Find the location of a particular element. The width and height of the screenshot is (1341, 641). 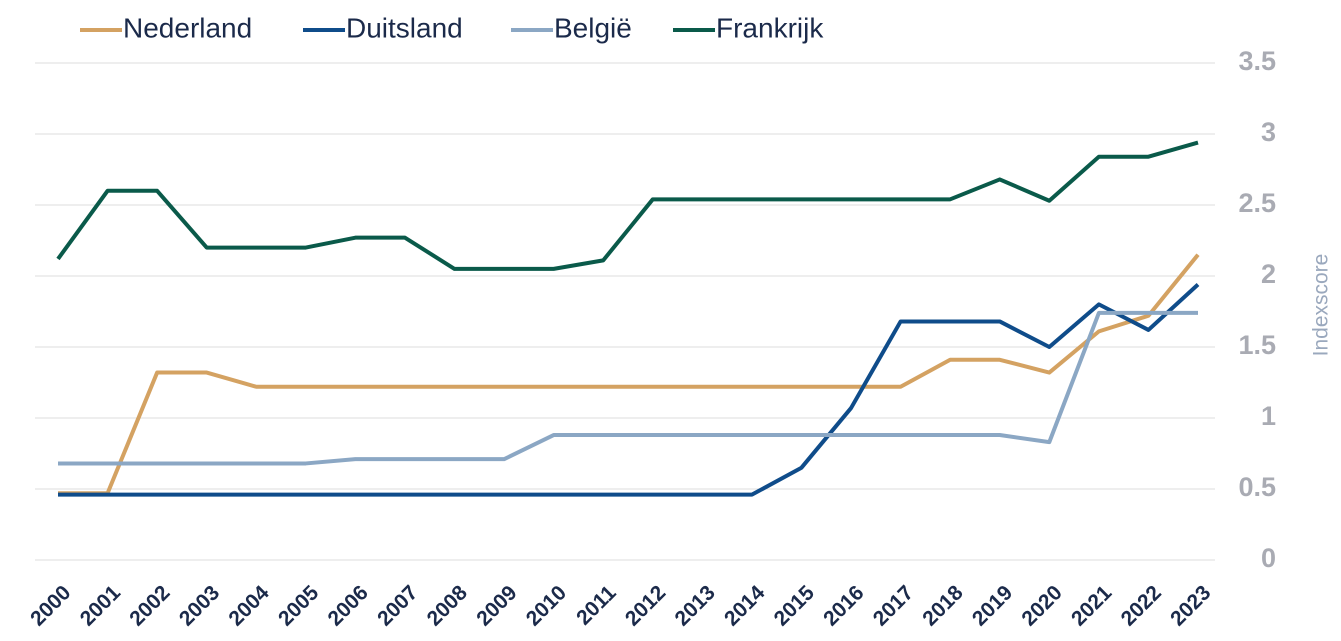

y-tick-label: 2 is located at coordinates (1268, 274).